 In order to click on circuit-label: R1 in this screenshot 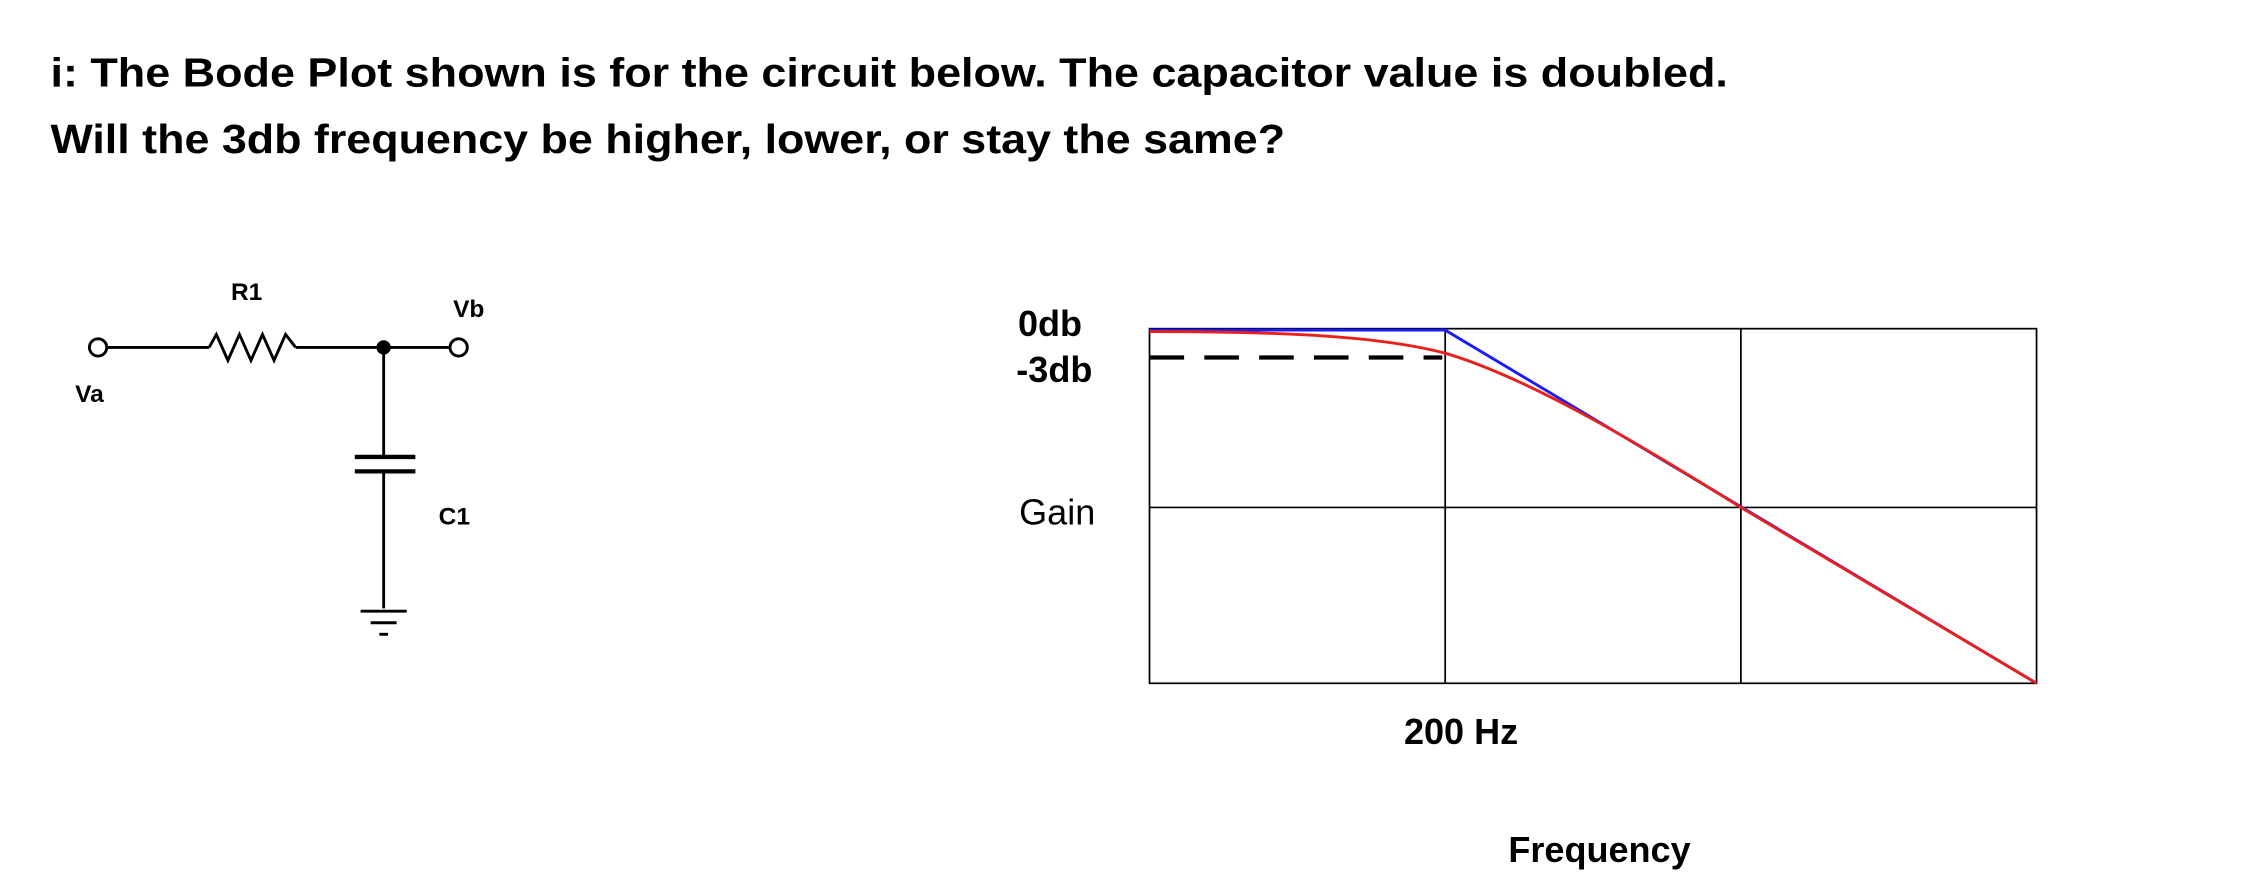, I will do `click(246, 292)`.